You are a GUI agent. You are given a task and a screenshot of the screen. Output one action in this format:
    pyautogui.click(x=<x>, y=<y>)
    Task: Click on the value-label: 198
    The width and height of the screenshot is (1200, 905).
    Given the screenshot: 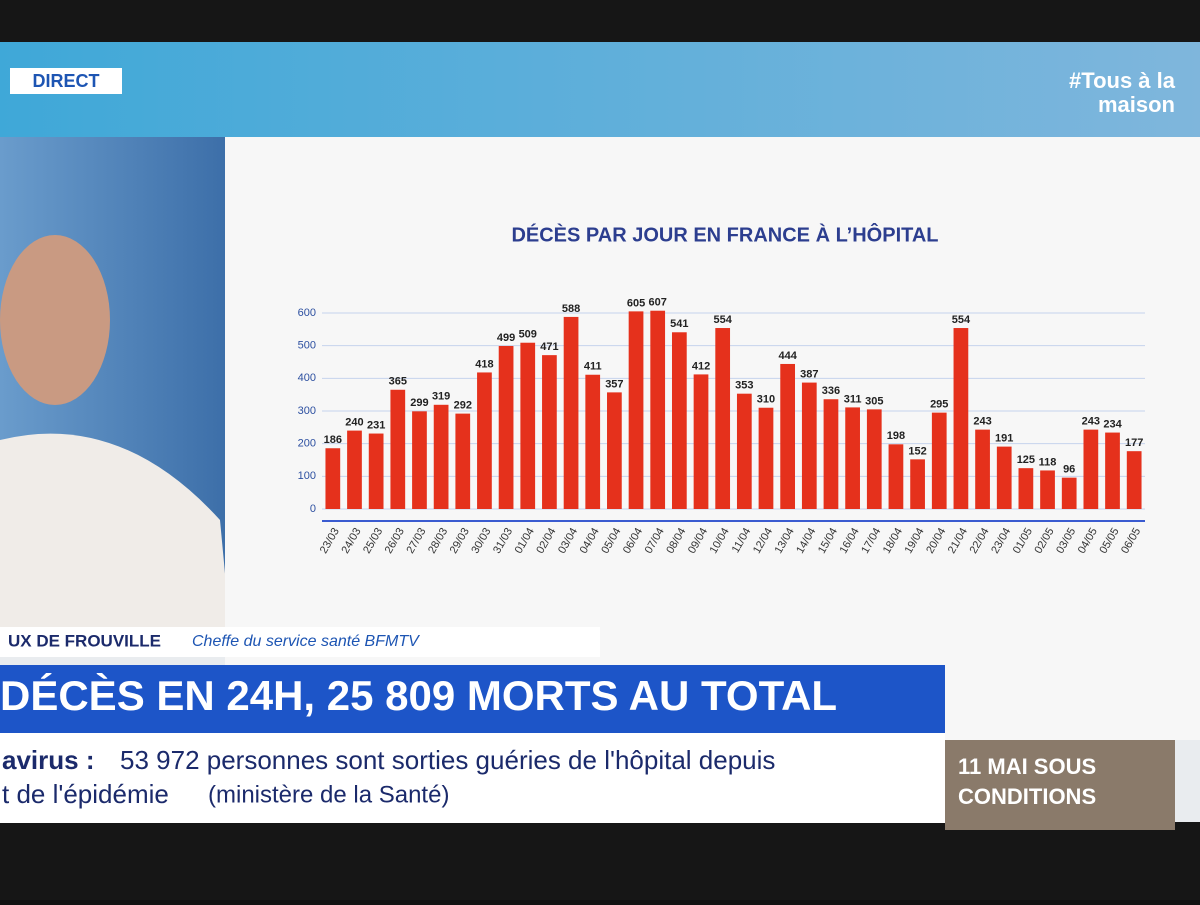 What is the action you would take?
    pyautogui.click(x=896, y=436)
    